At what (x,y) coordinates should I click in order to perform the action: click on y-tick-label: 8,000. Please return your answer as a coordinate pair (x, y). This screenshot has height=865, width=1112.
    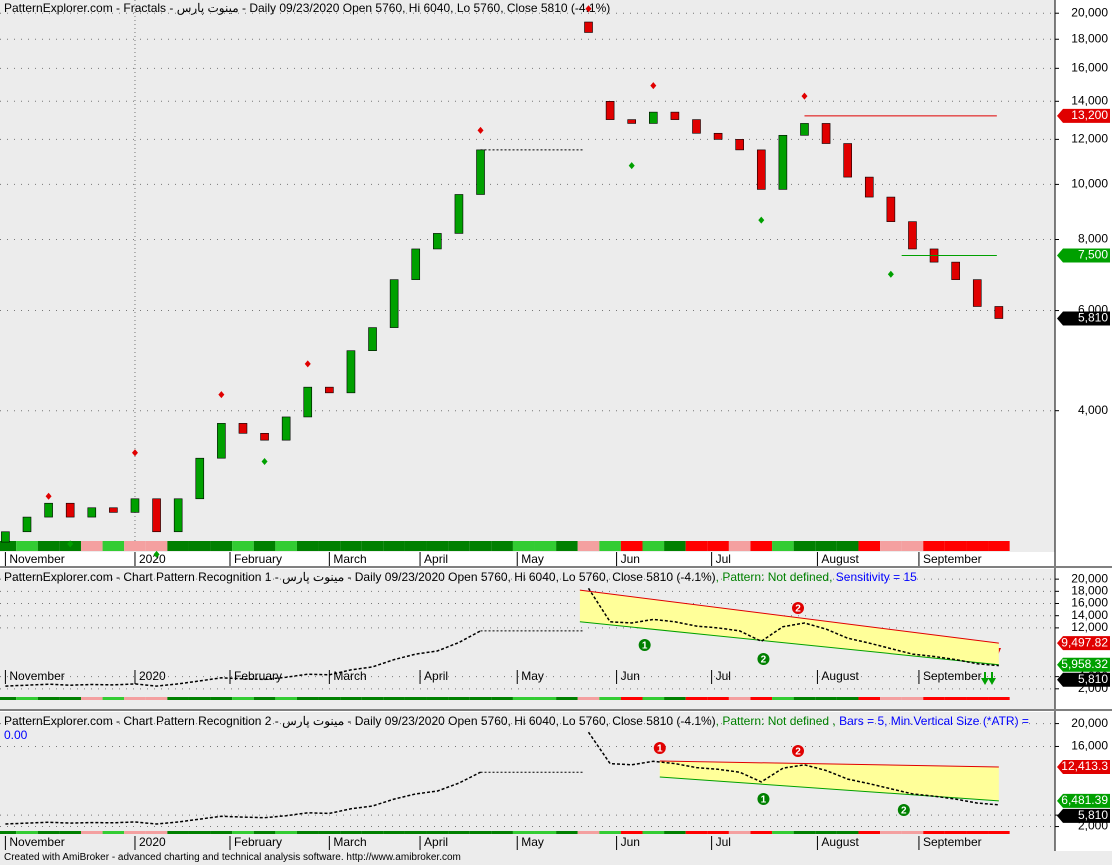
    Looking at the image, I should click on (1093, 239).